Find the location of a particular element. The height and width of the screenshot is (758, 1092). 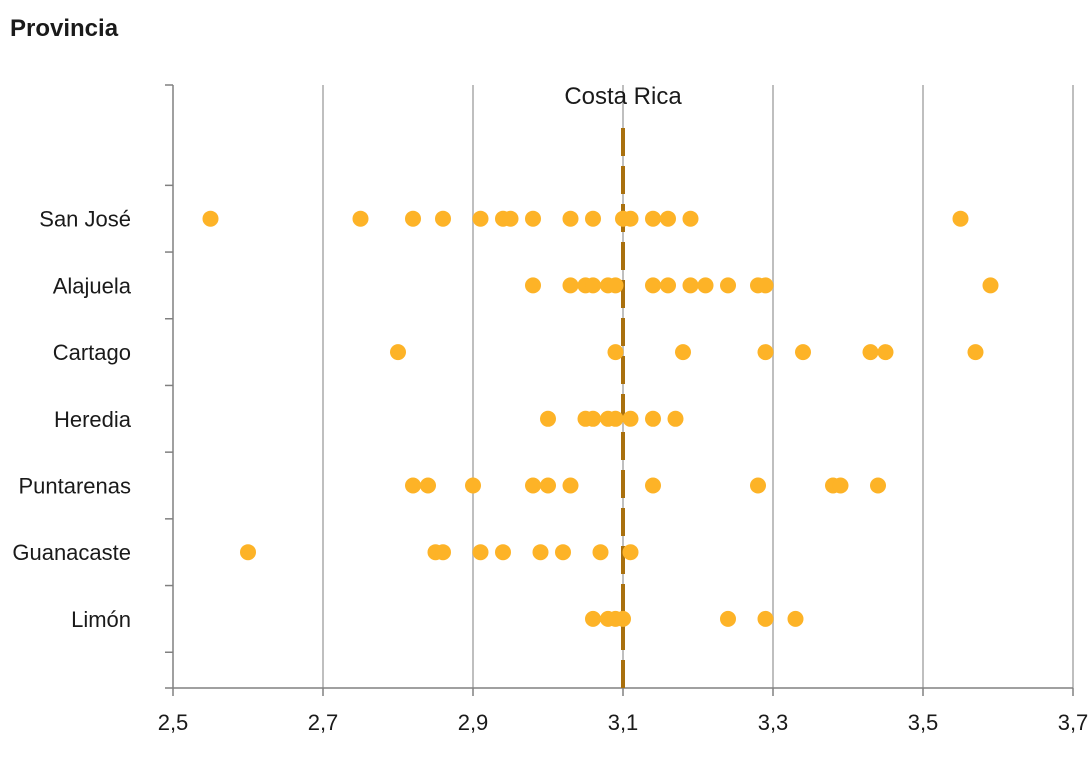

category-label: Heredia is located at coordinates (93, 419).